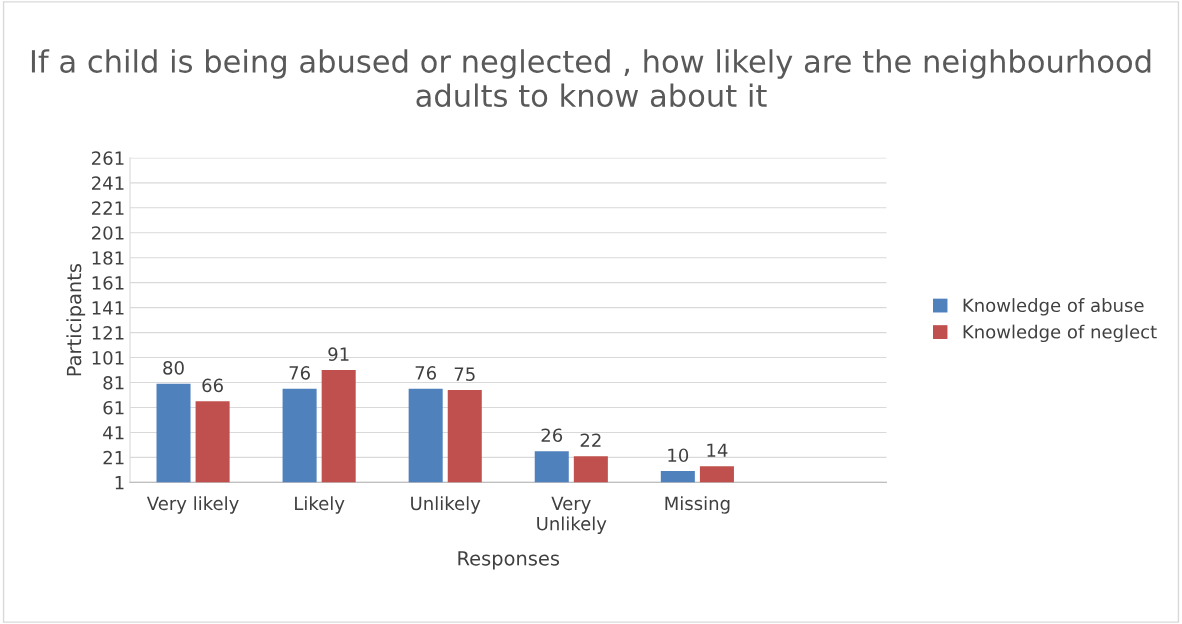  Describe the element at coordinates (113, 433) in the screenshot. I see `y-tick-label: 41` at that location.